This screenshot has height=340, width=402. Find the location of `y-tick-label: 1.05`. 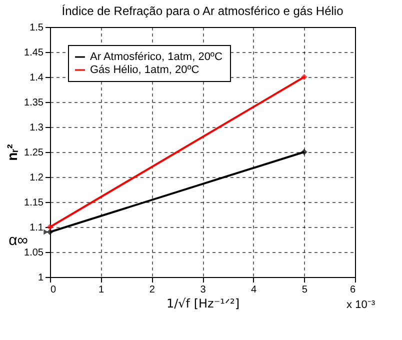

y-tick-label: 1.05 is located at coordinates (34, 253).